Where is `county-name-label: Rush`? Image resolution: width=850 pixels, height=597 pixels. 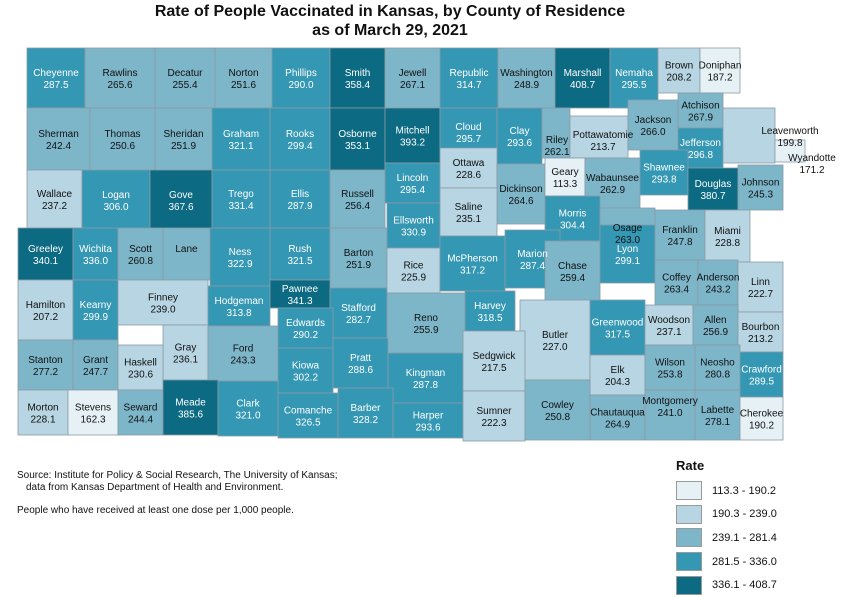
county-name-label: Rush is located at coordinates (299, 249).